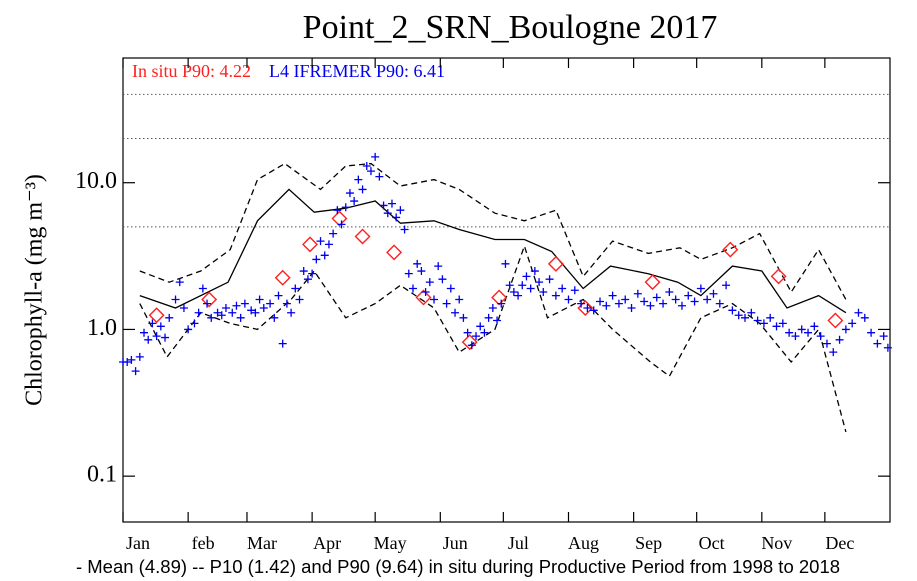  Describe the element at coordinates (455, 543) in the screenshot. I see `x-tick-label: Jun` at that location.